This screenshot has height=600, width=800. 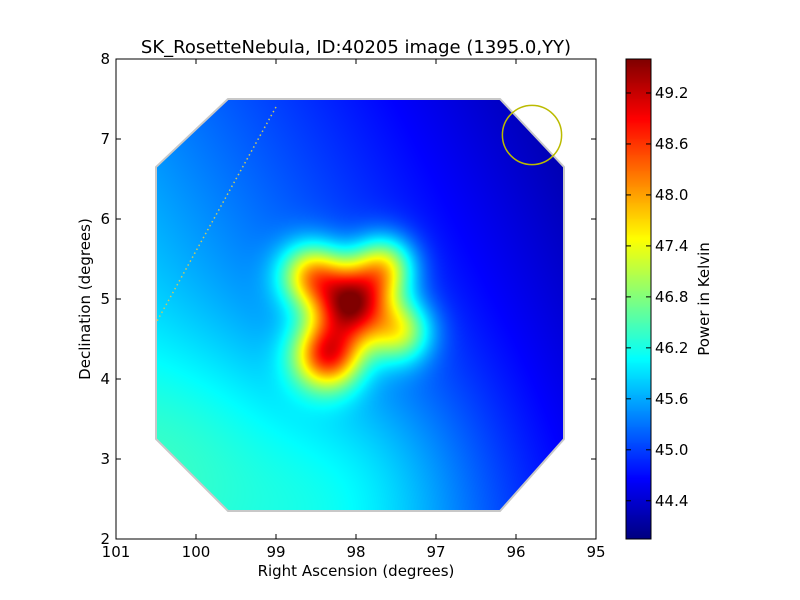 What do you see at coordinates (355, 552) in the screenshot?
I see `x-tick-label: 98` at bounding box center [355, 552].